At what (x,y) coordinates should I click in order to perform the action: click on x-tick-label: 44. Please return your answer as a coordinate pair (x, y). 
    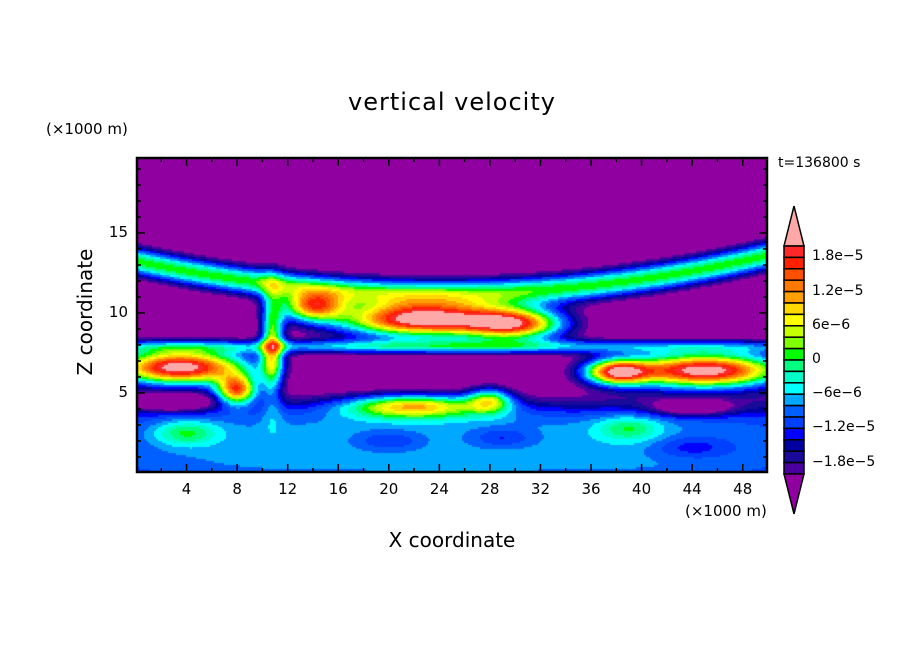
    Looking at the image, I should click on (692, 489).